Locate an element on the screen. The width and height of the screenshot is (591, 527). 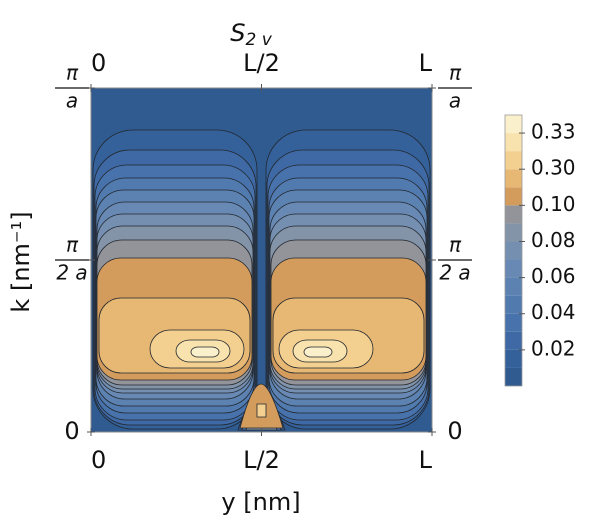
title-sub: 2 v is located at coordinates (258, 40).